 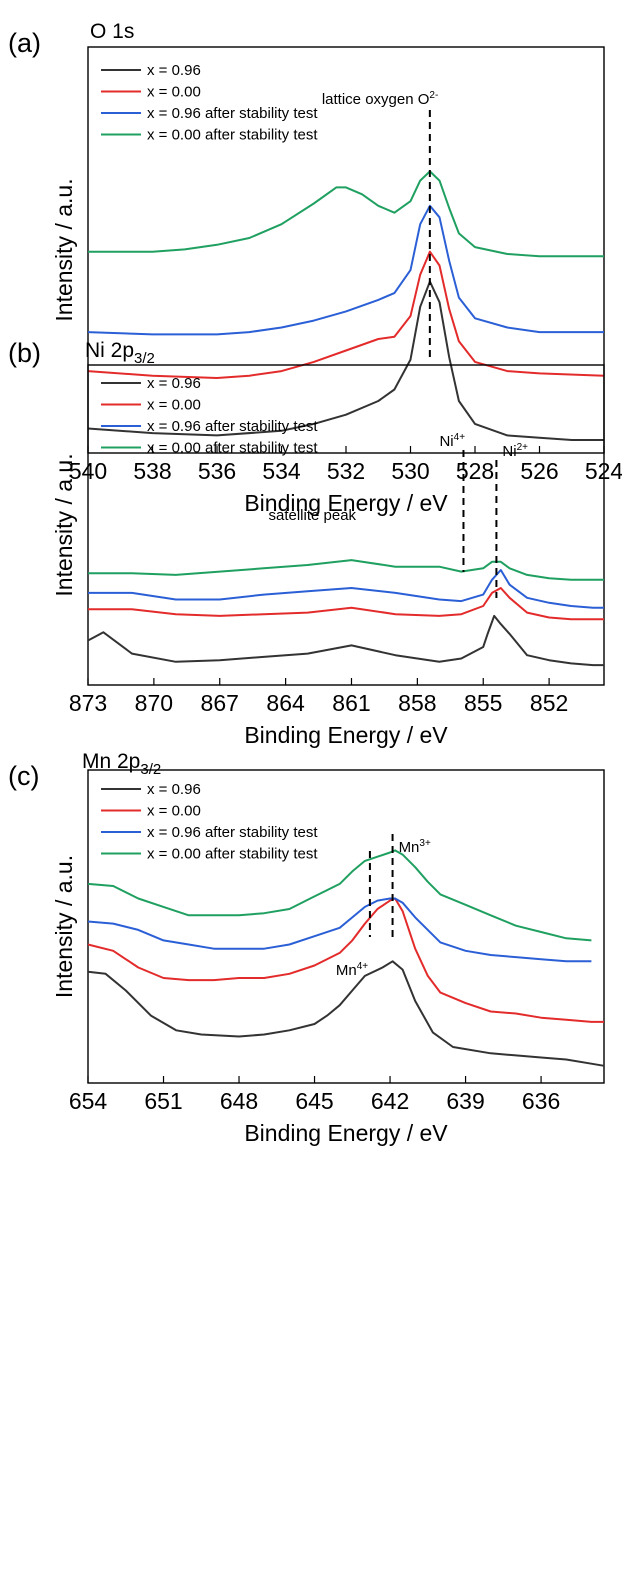 I want to click on x-tick-label: 873, so click(x=88, y=703).